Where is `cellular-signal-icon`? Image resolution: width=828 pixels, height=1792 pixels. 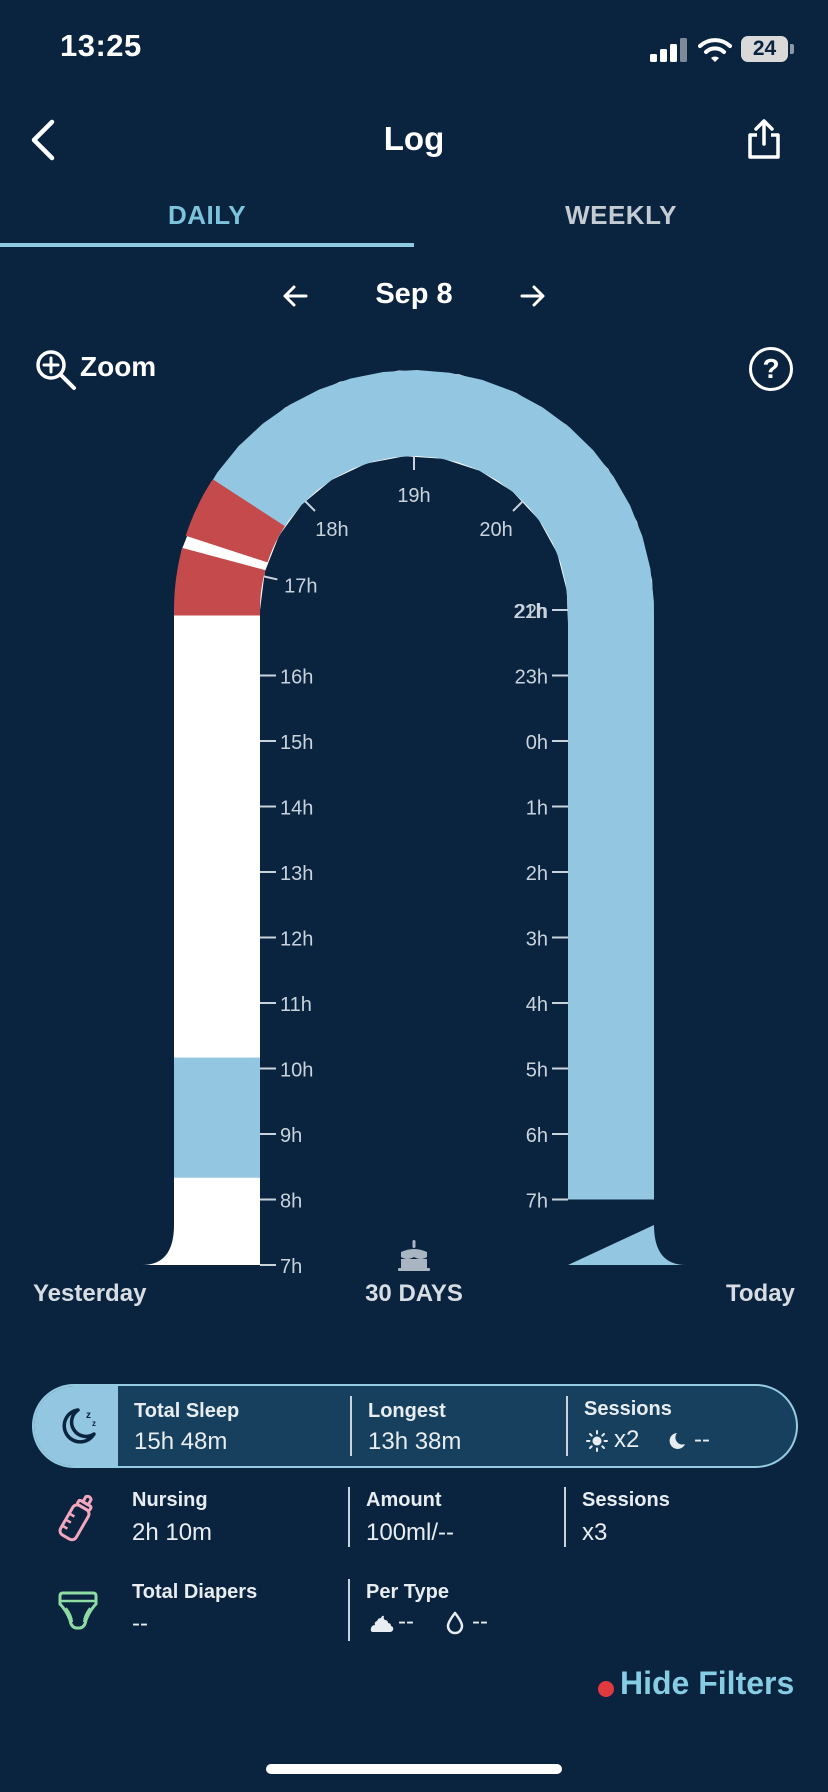
cellular-signal-icon is located at coordinates (668, 50).